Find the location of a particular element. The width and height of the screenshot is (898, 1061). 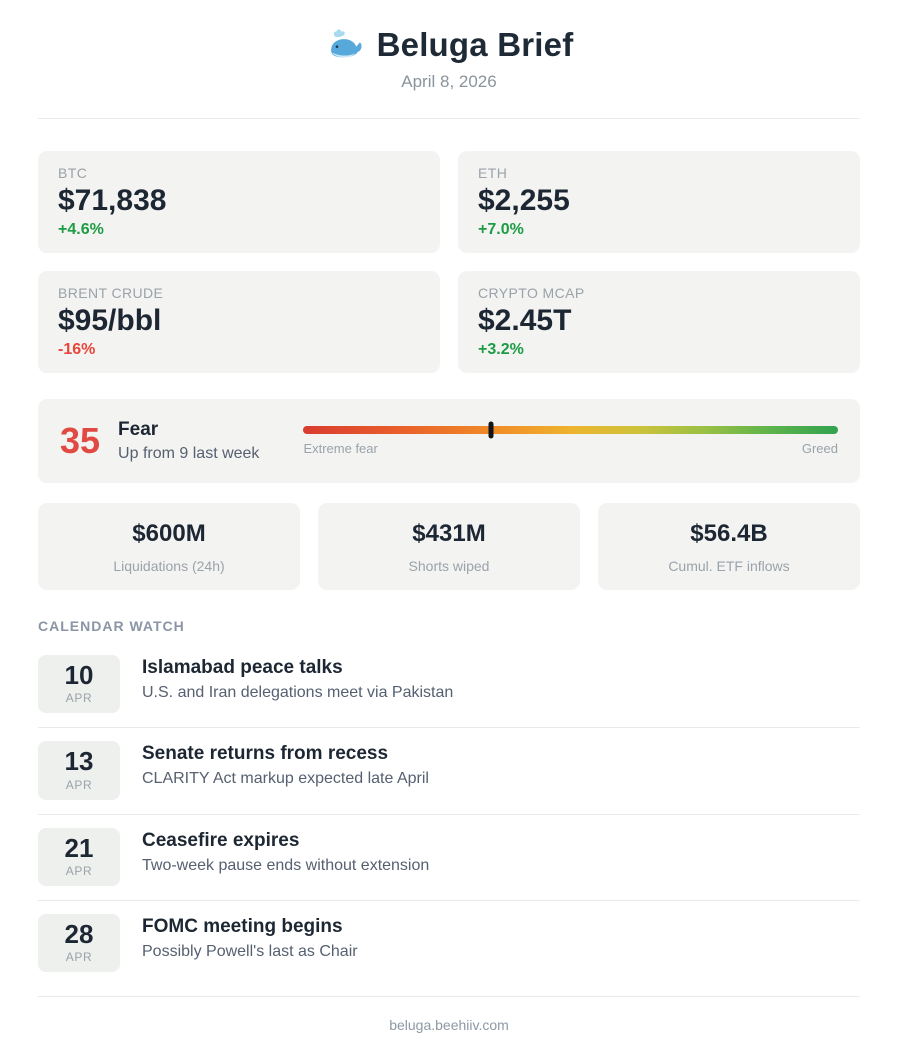

event-title: FOMC meeting begins is located at coordinates (242, 926).